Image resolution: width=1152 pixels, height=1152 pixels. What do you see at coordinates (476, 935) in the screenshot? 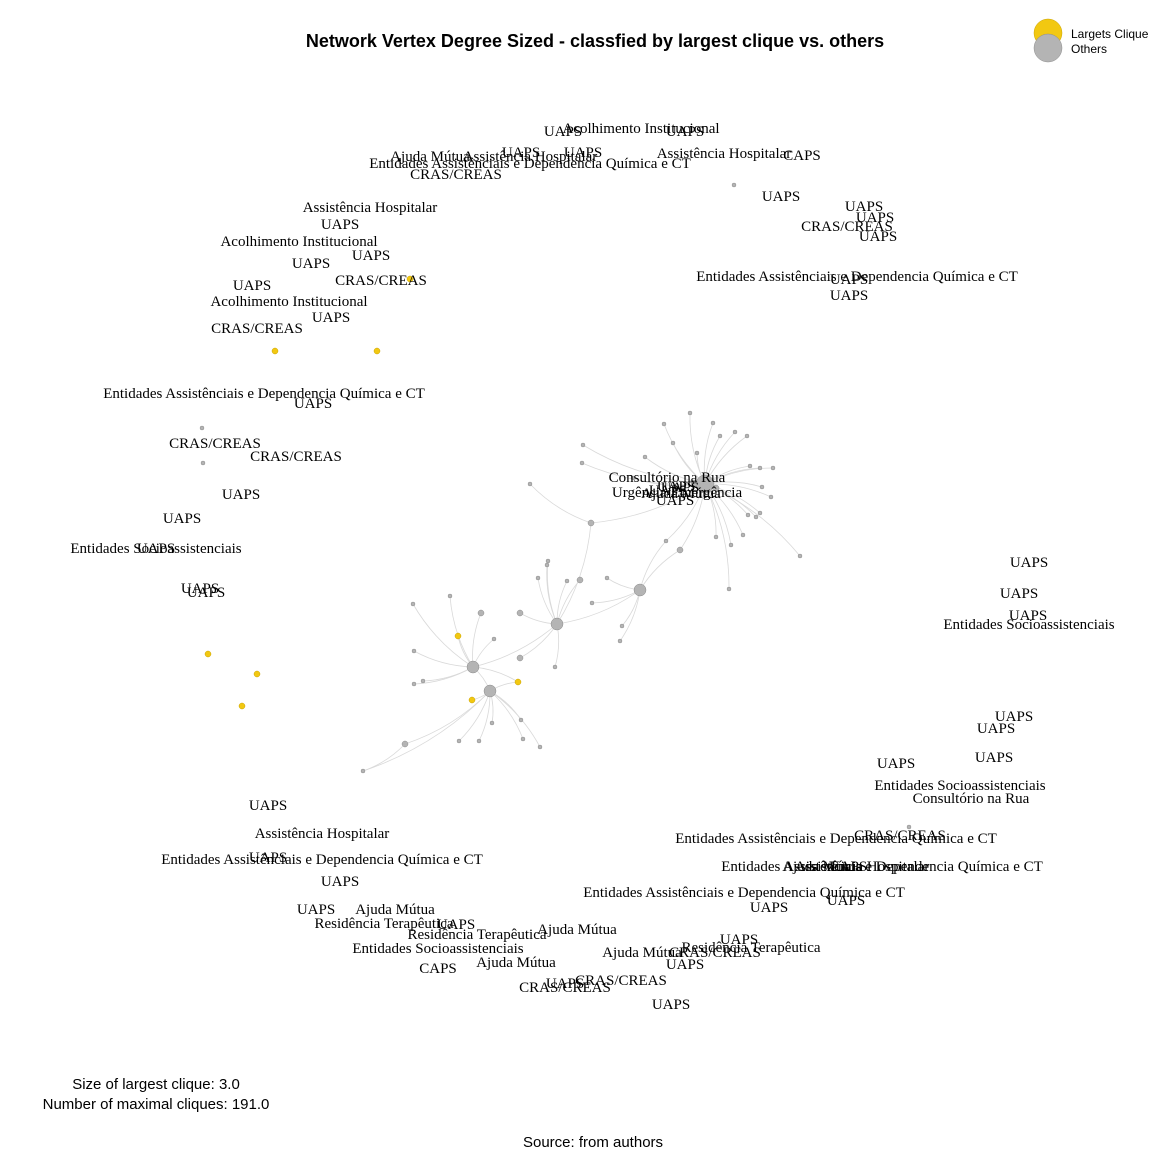
I see `node-label: Residência Terapêutica` at bounding box center [476, 935].